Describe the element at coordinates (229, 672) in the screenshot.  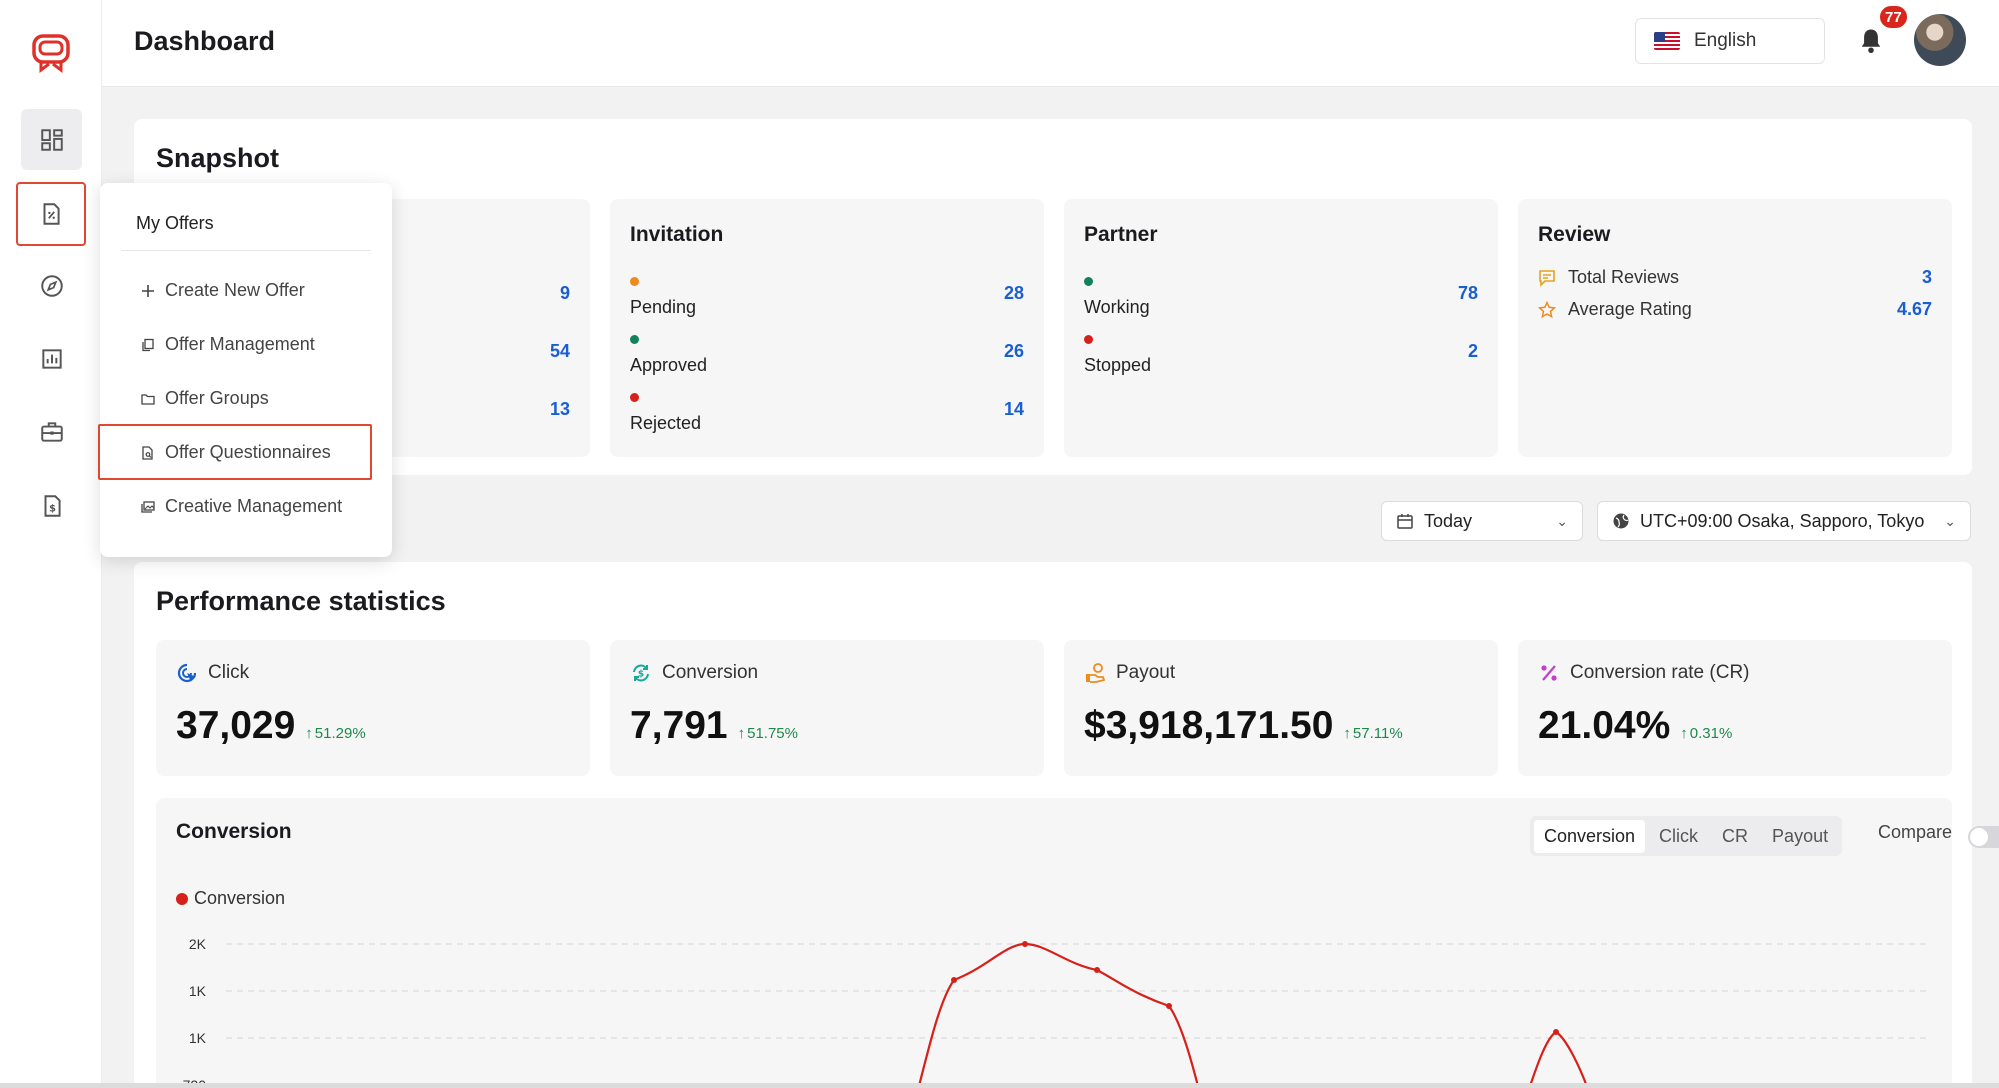
I see `stat-label: Click` at that location.